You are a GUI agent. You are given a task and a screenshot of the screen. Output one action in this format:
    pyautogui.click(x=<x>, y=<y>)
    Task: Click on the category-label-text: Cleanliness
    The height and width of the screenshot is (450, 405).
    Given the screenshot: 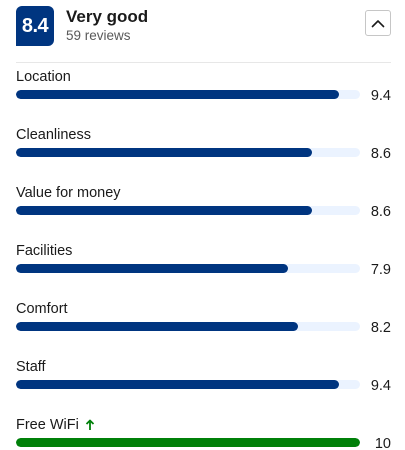 What is the action you would take?
    pyautogui.click(x=53, y=135)
    